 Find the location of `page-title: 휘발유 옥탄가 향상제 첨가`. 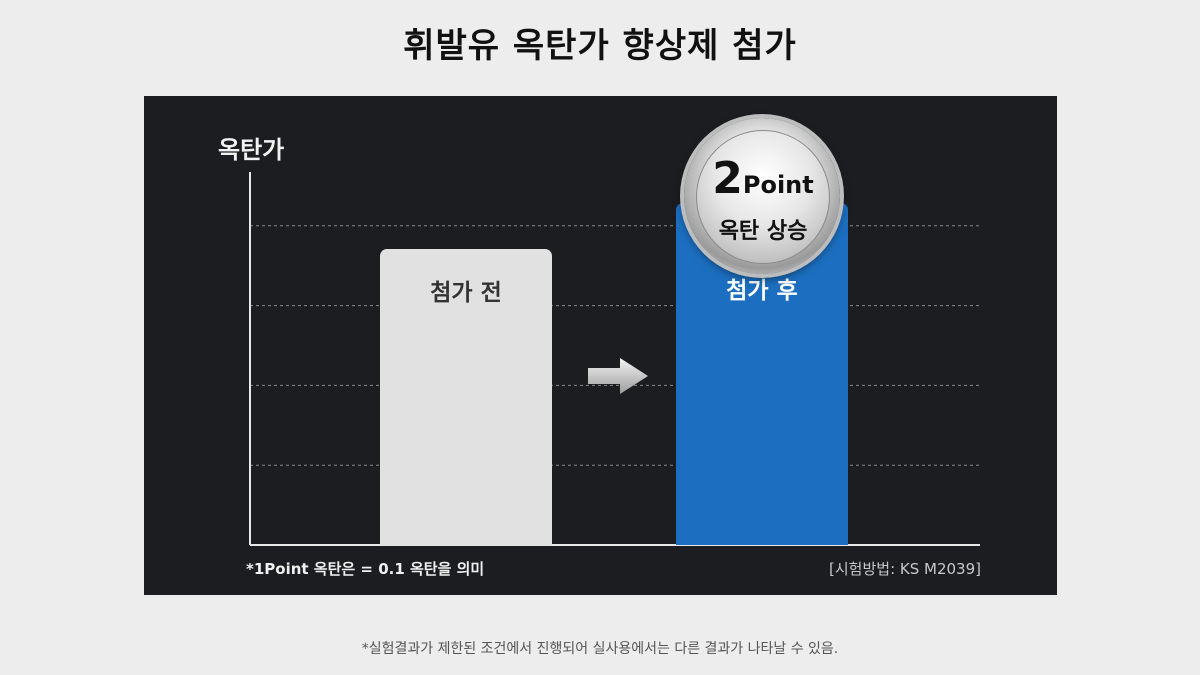

page-title: 휘발유 옥탄가 향상제 첨가 is located at coordinates (600, 46).